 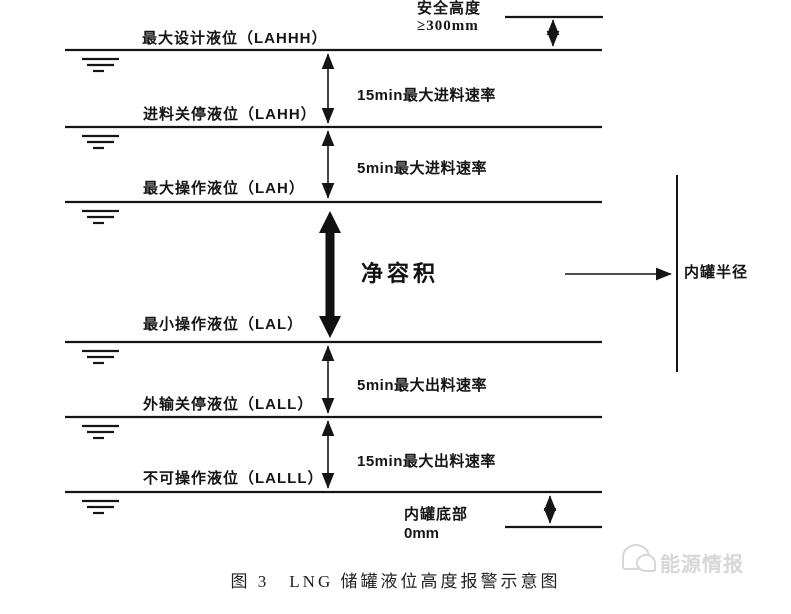 What do you see at coordinates (100, 217) in the screenshot?
I see `water-symbol-lah` at bounding box center [100, 217].